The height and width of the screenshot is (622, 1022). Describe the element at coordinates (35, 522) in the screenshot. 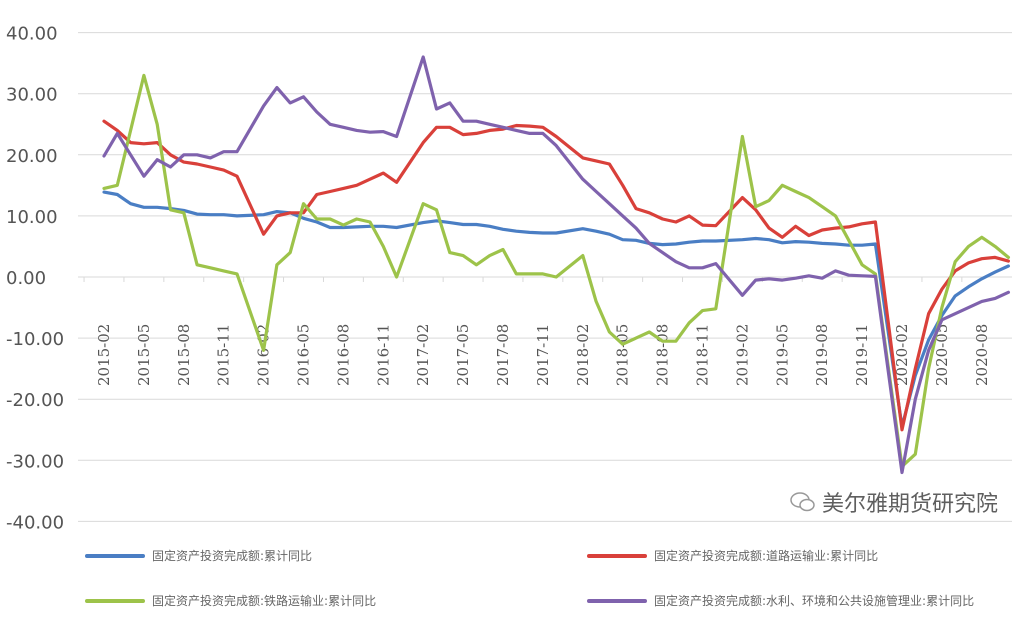

I see `y-tick-label: -40.00` at that location.